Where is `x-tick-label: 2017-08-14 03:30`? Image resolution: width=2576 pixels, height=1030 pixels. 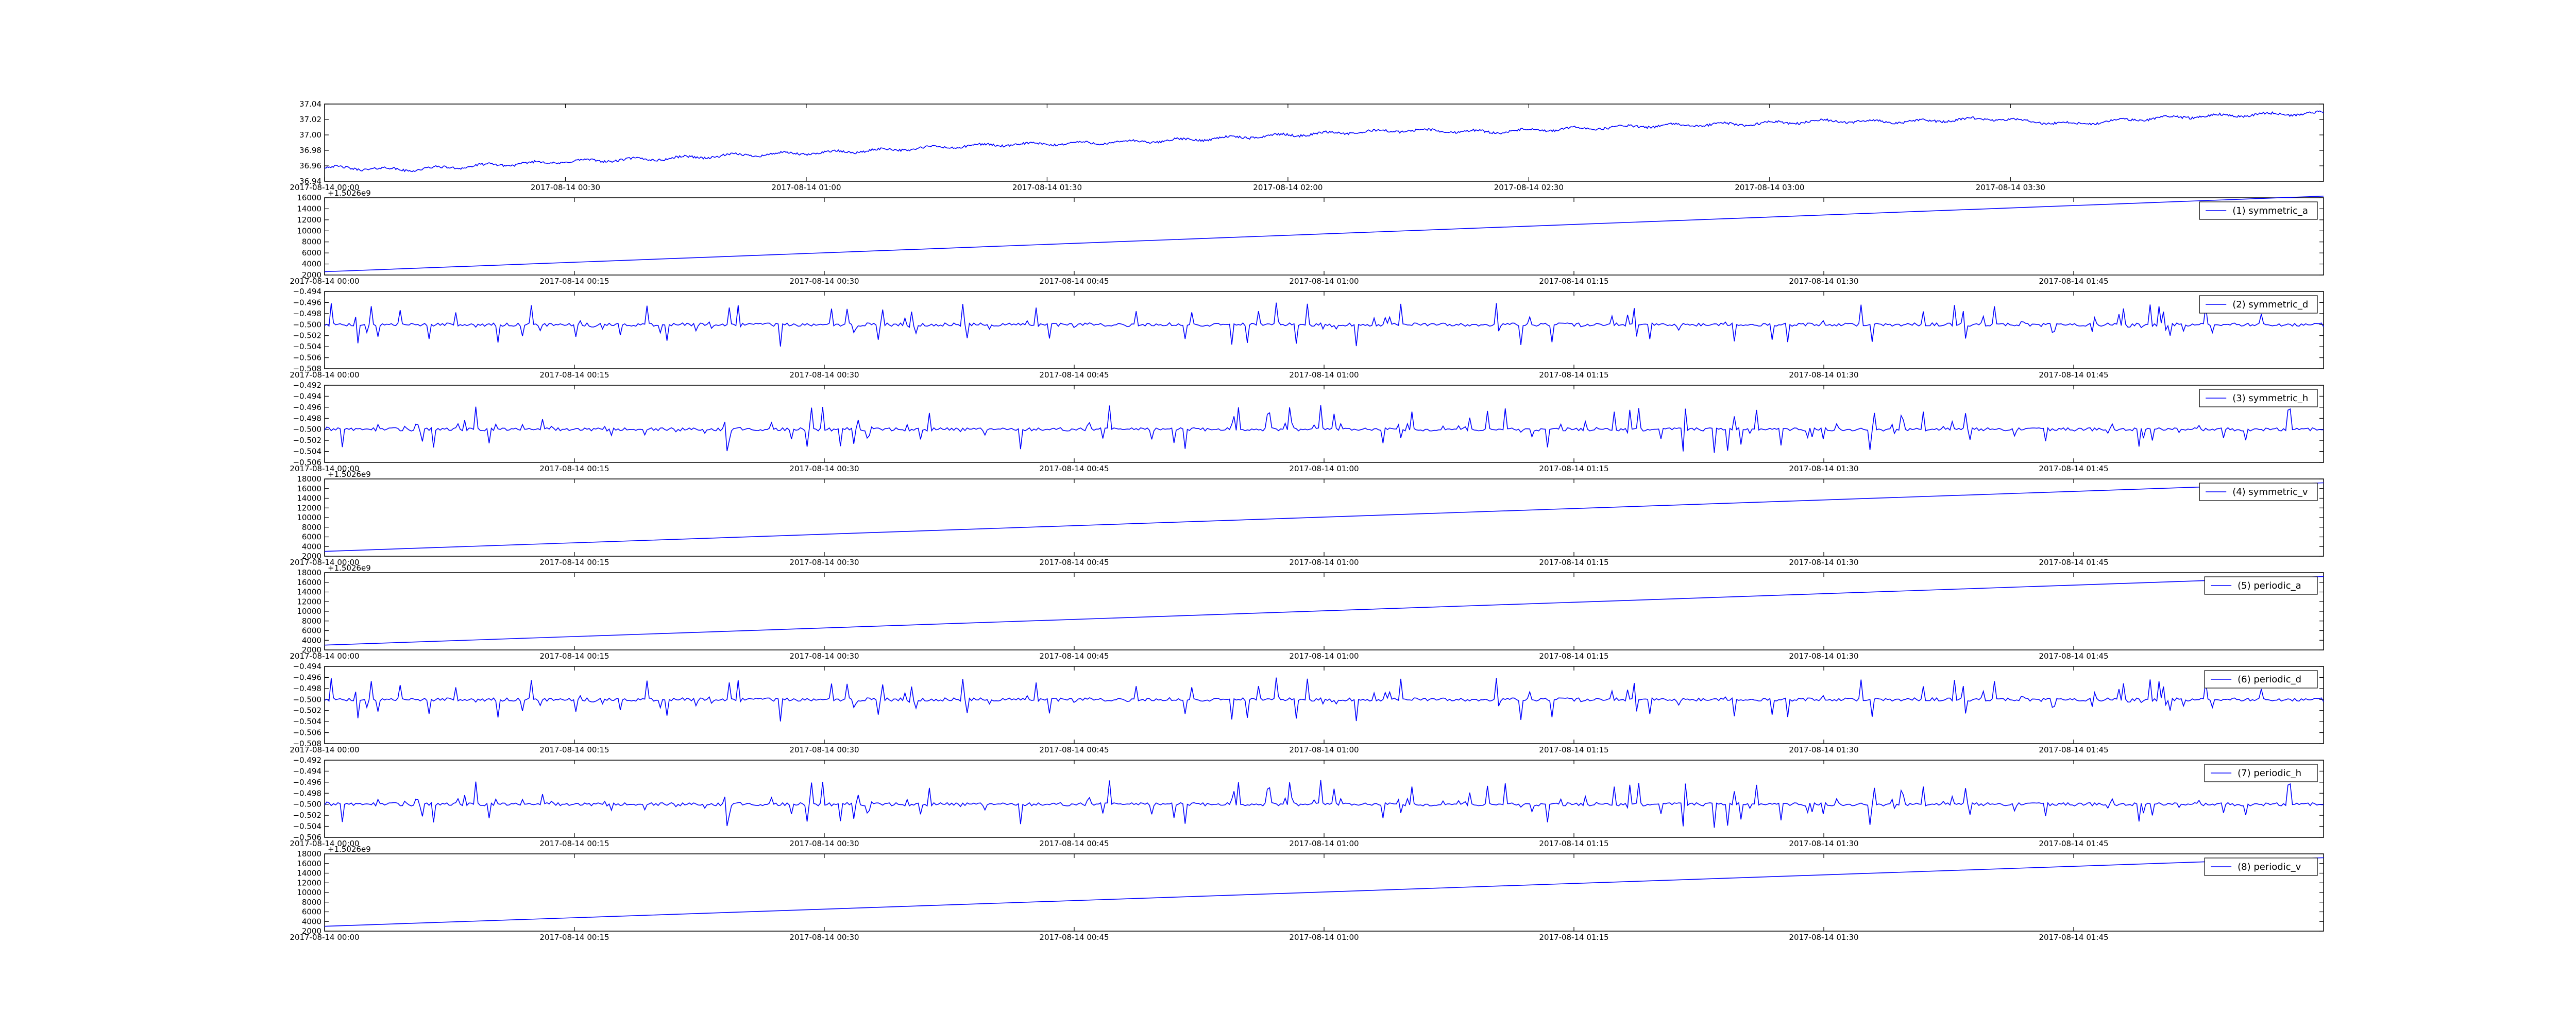
x-tick-label: 2017-08-14 03:30 is located at coordinates (2010, 188).